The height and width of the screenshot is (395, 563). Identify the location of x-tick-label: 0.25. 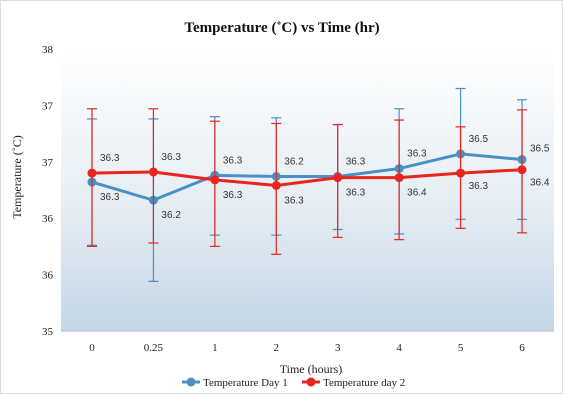
(154, 348).